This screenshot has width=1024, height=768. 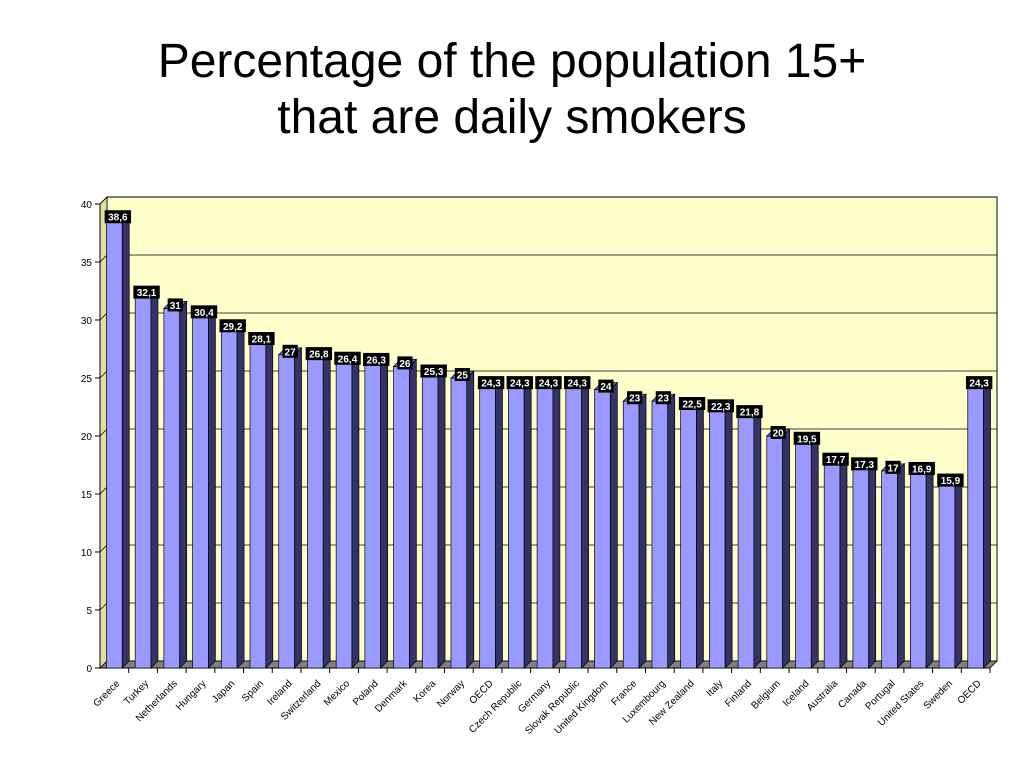 I want to click on data-label: 17,3, so click(x=864, y=464).